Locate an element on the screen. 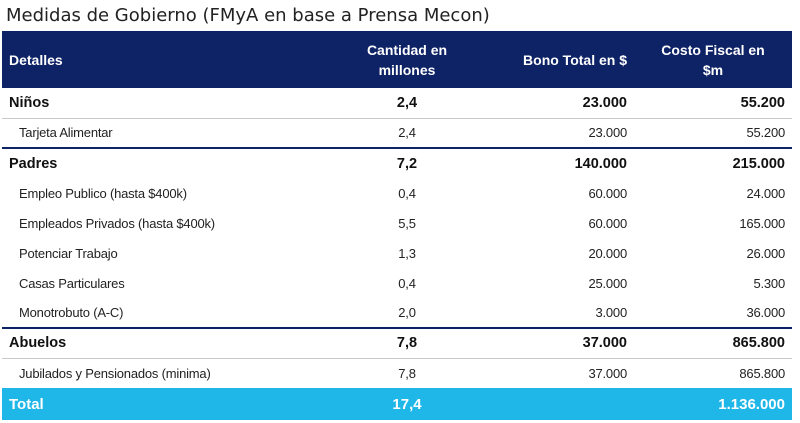  total-cantidad: 17,4 is located at coordinates (407, 404).